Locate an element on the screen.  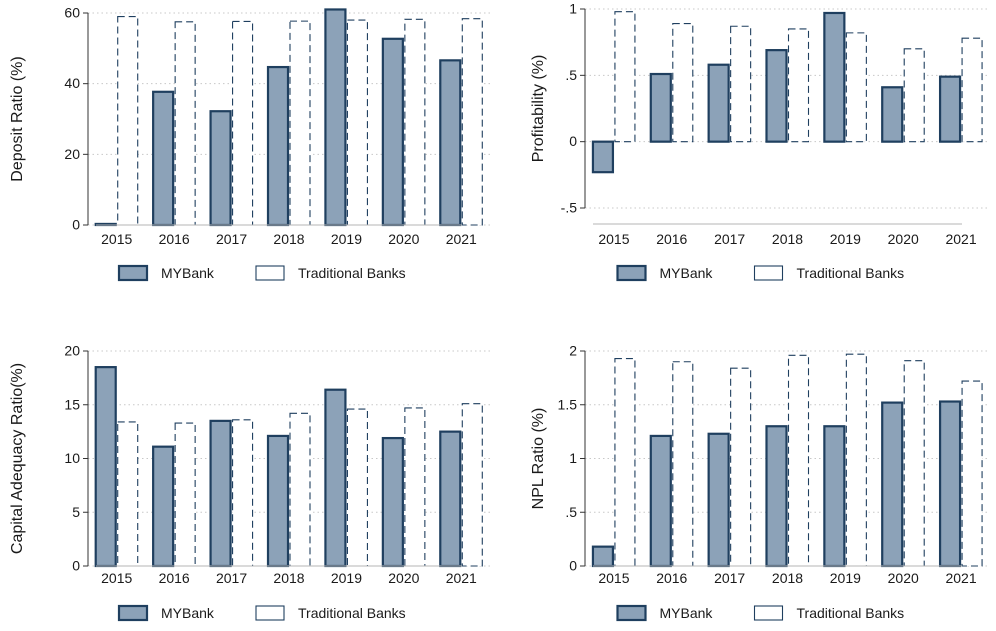
y-tick-label: 1.5 is located at coordinates (568, 404).